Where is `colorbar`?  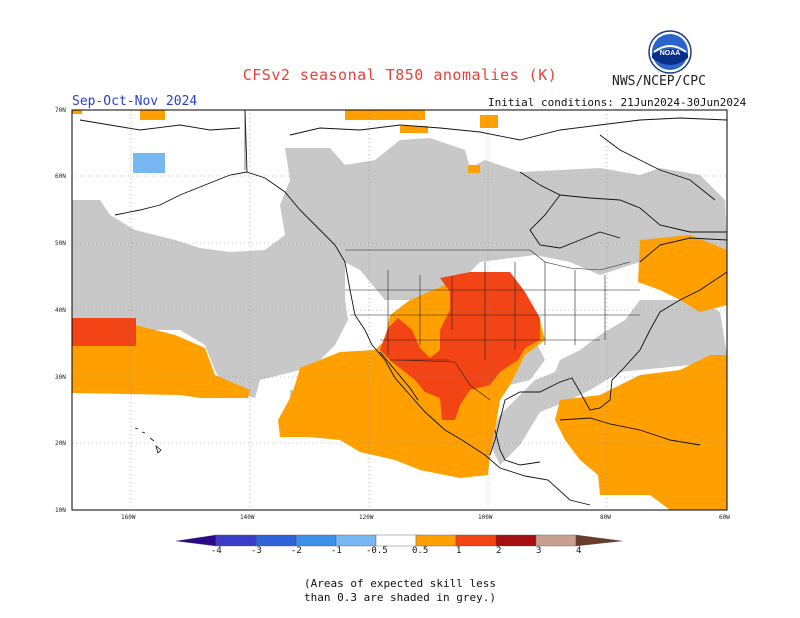
colorbar is located at coordinates (399, 540).